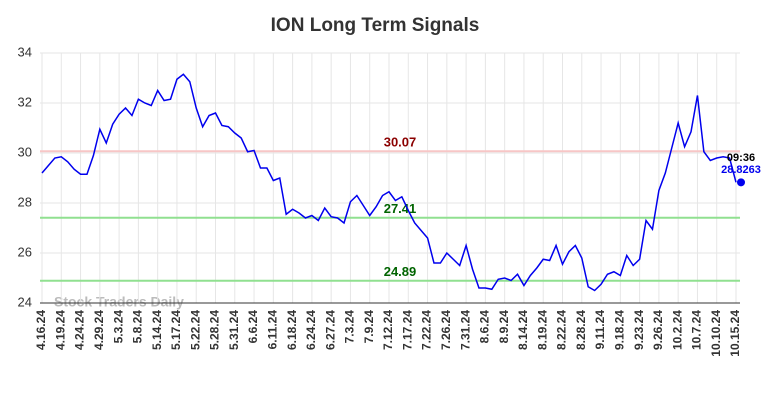 The height and width of the screenshot is (403, 784). What do you see at coordinates (716, 333) in the screenshot?
I see `x-tick-label: 10.10.24` at bounding box center [716, 333].